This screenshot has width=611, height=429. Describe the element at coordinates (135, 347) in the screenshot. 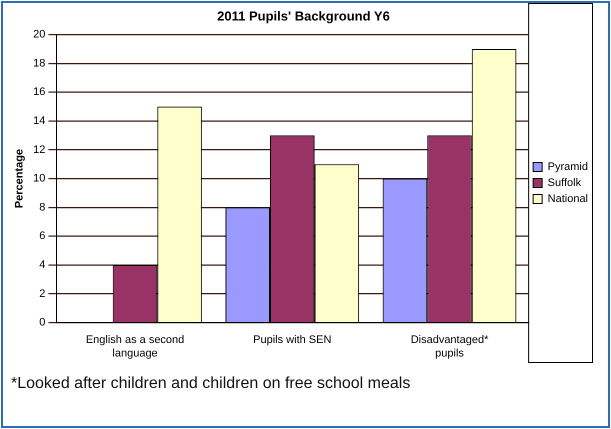

I see `x-tick-label: English as a second language` at that location.